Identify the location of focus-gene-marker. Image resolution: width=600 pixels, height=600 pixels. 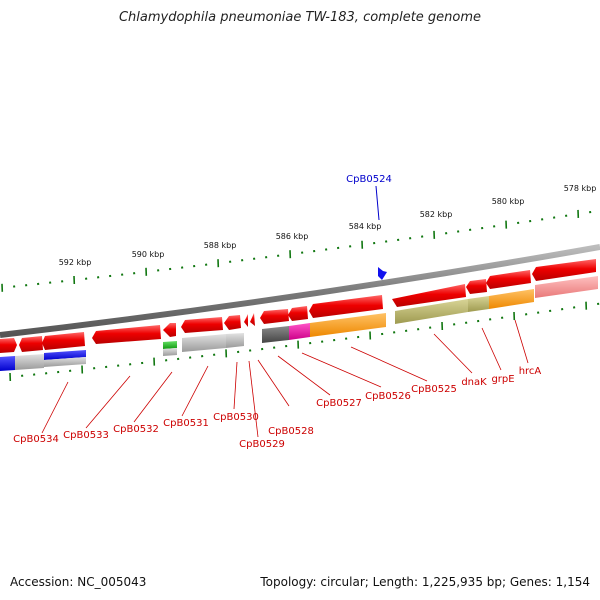
(382, 273).